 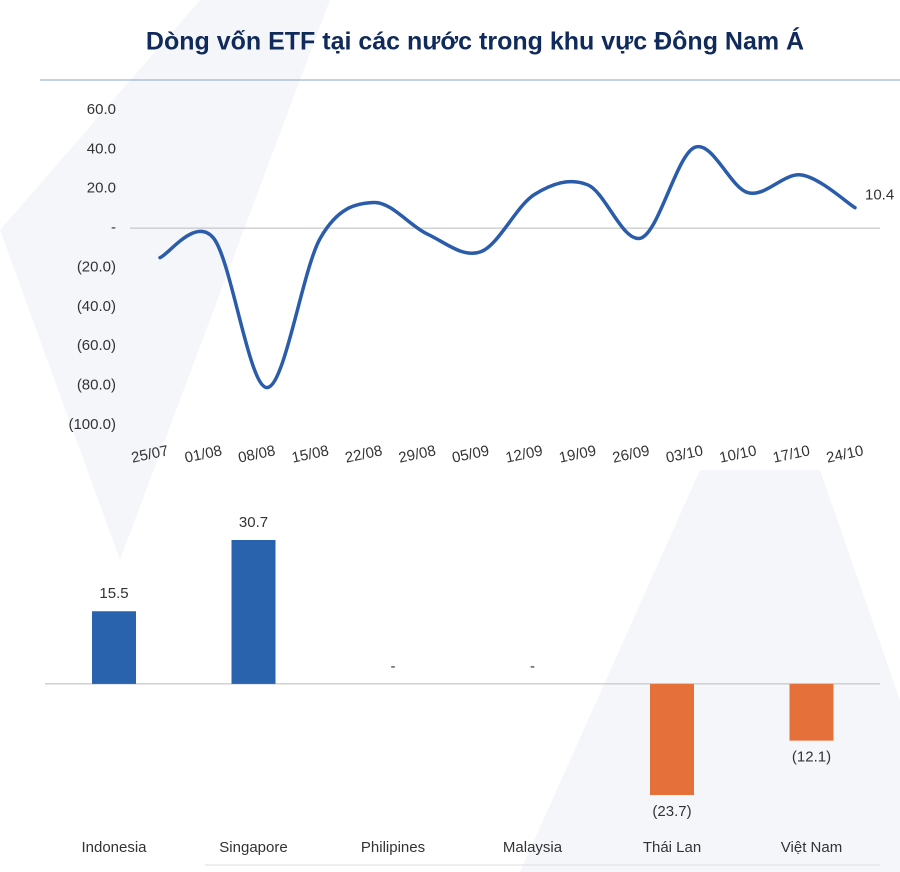 What do you see at coordinates (631, 454) in the screenshot?
I see `x-tick-label: 26/09` at bounding box center [631, 454].